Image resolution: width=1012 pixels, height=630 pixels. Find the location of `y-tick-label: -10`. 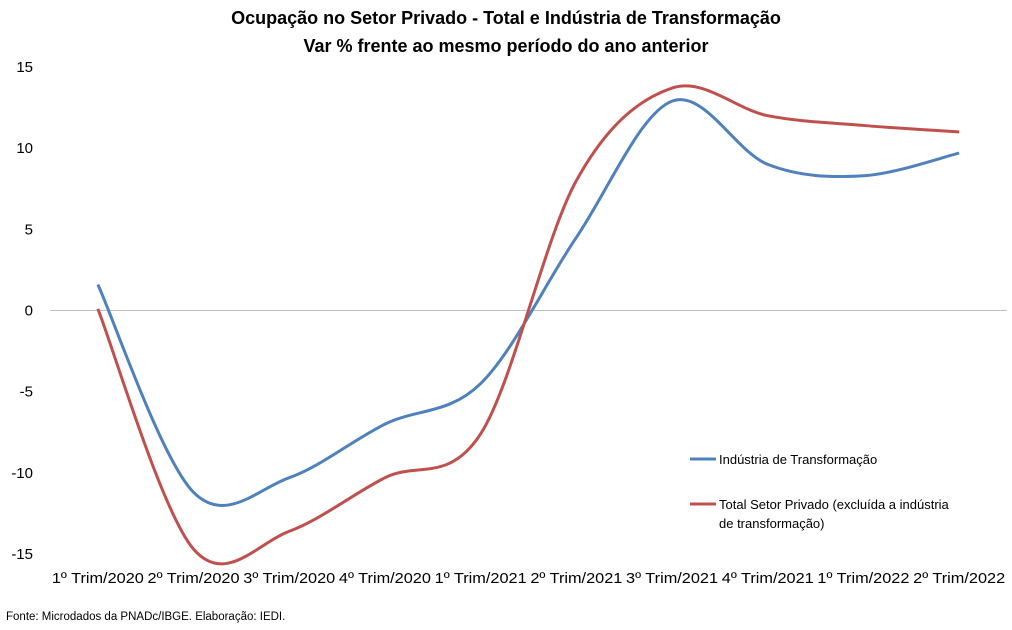

y-tick-label: -10 is located at coordinates (22, 473).